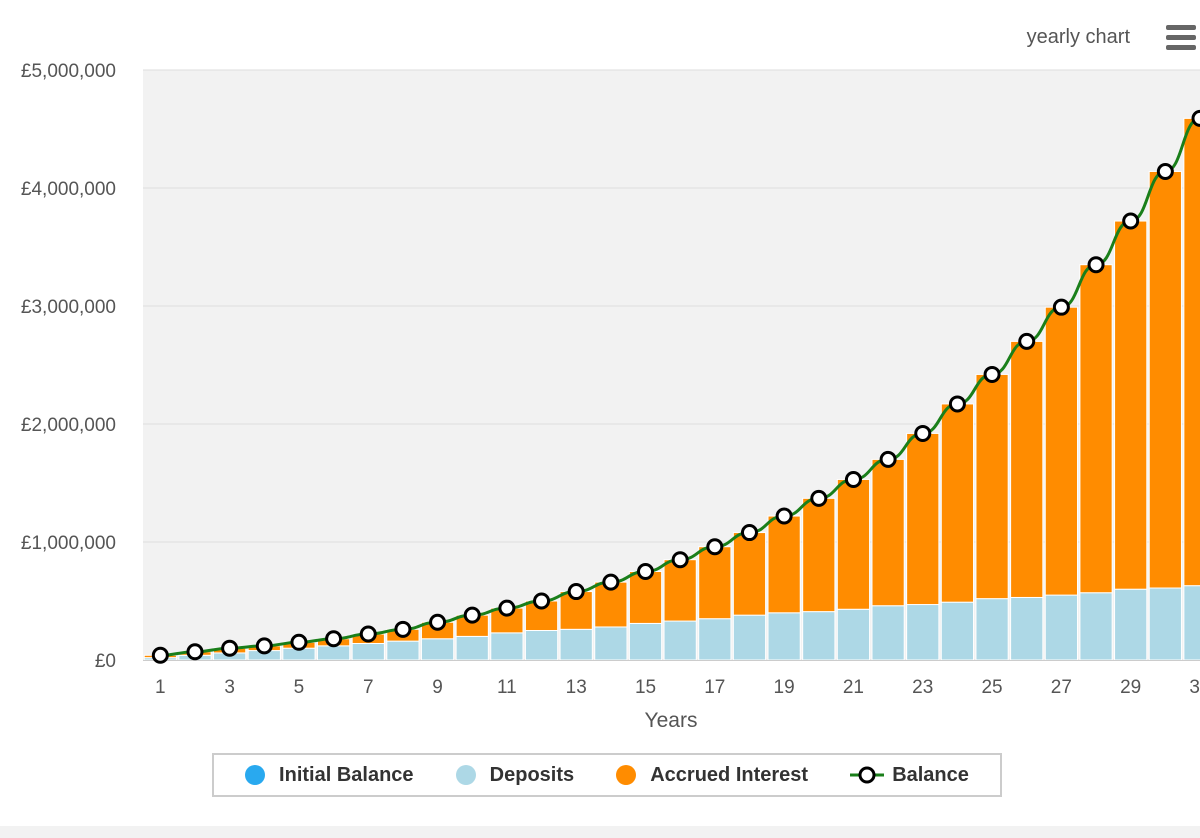  Describe the element at coordinates (784, 687) in the screenshot. I see `x-tick-label: 19` at that location.